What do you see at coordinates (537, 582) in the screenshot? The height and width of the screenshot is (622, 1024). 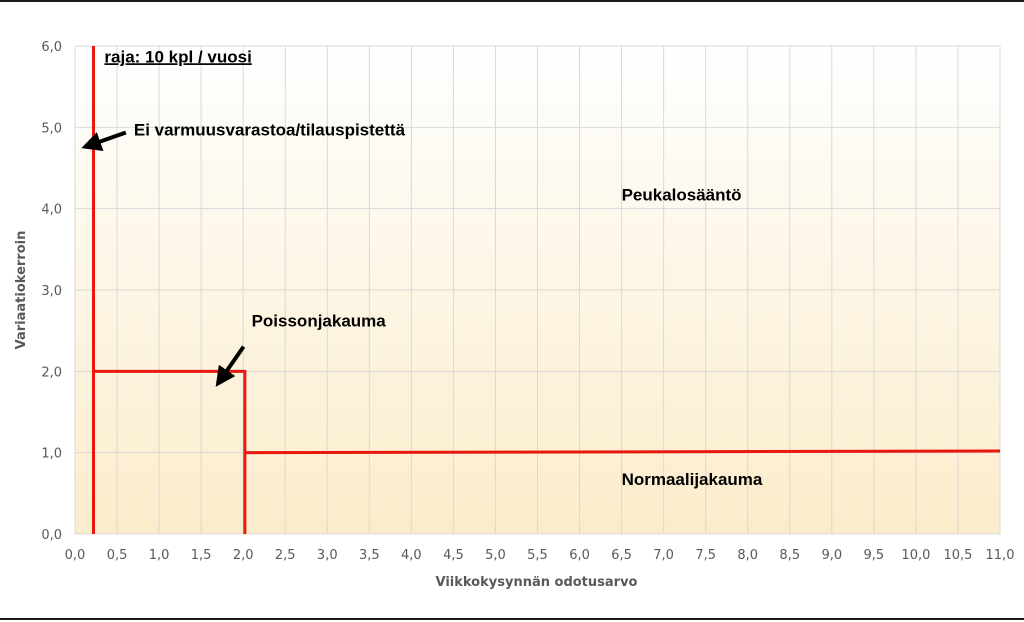 I see `x-axis-label: Viikkokysynnän odotusarvo` at bounding box center [537, 582].